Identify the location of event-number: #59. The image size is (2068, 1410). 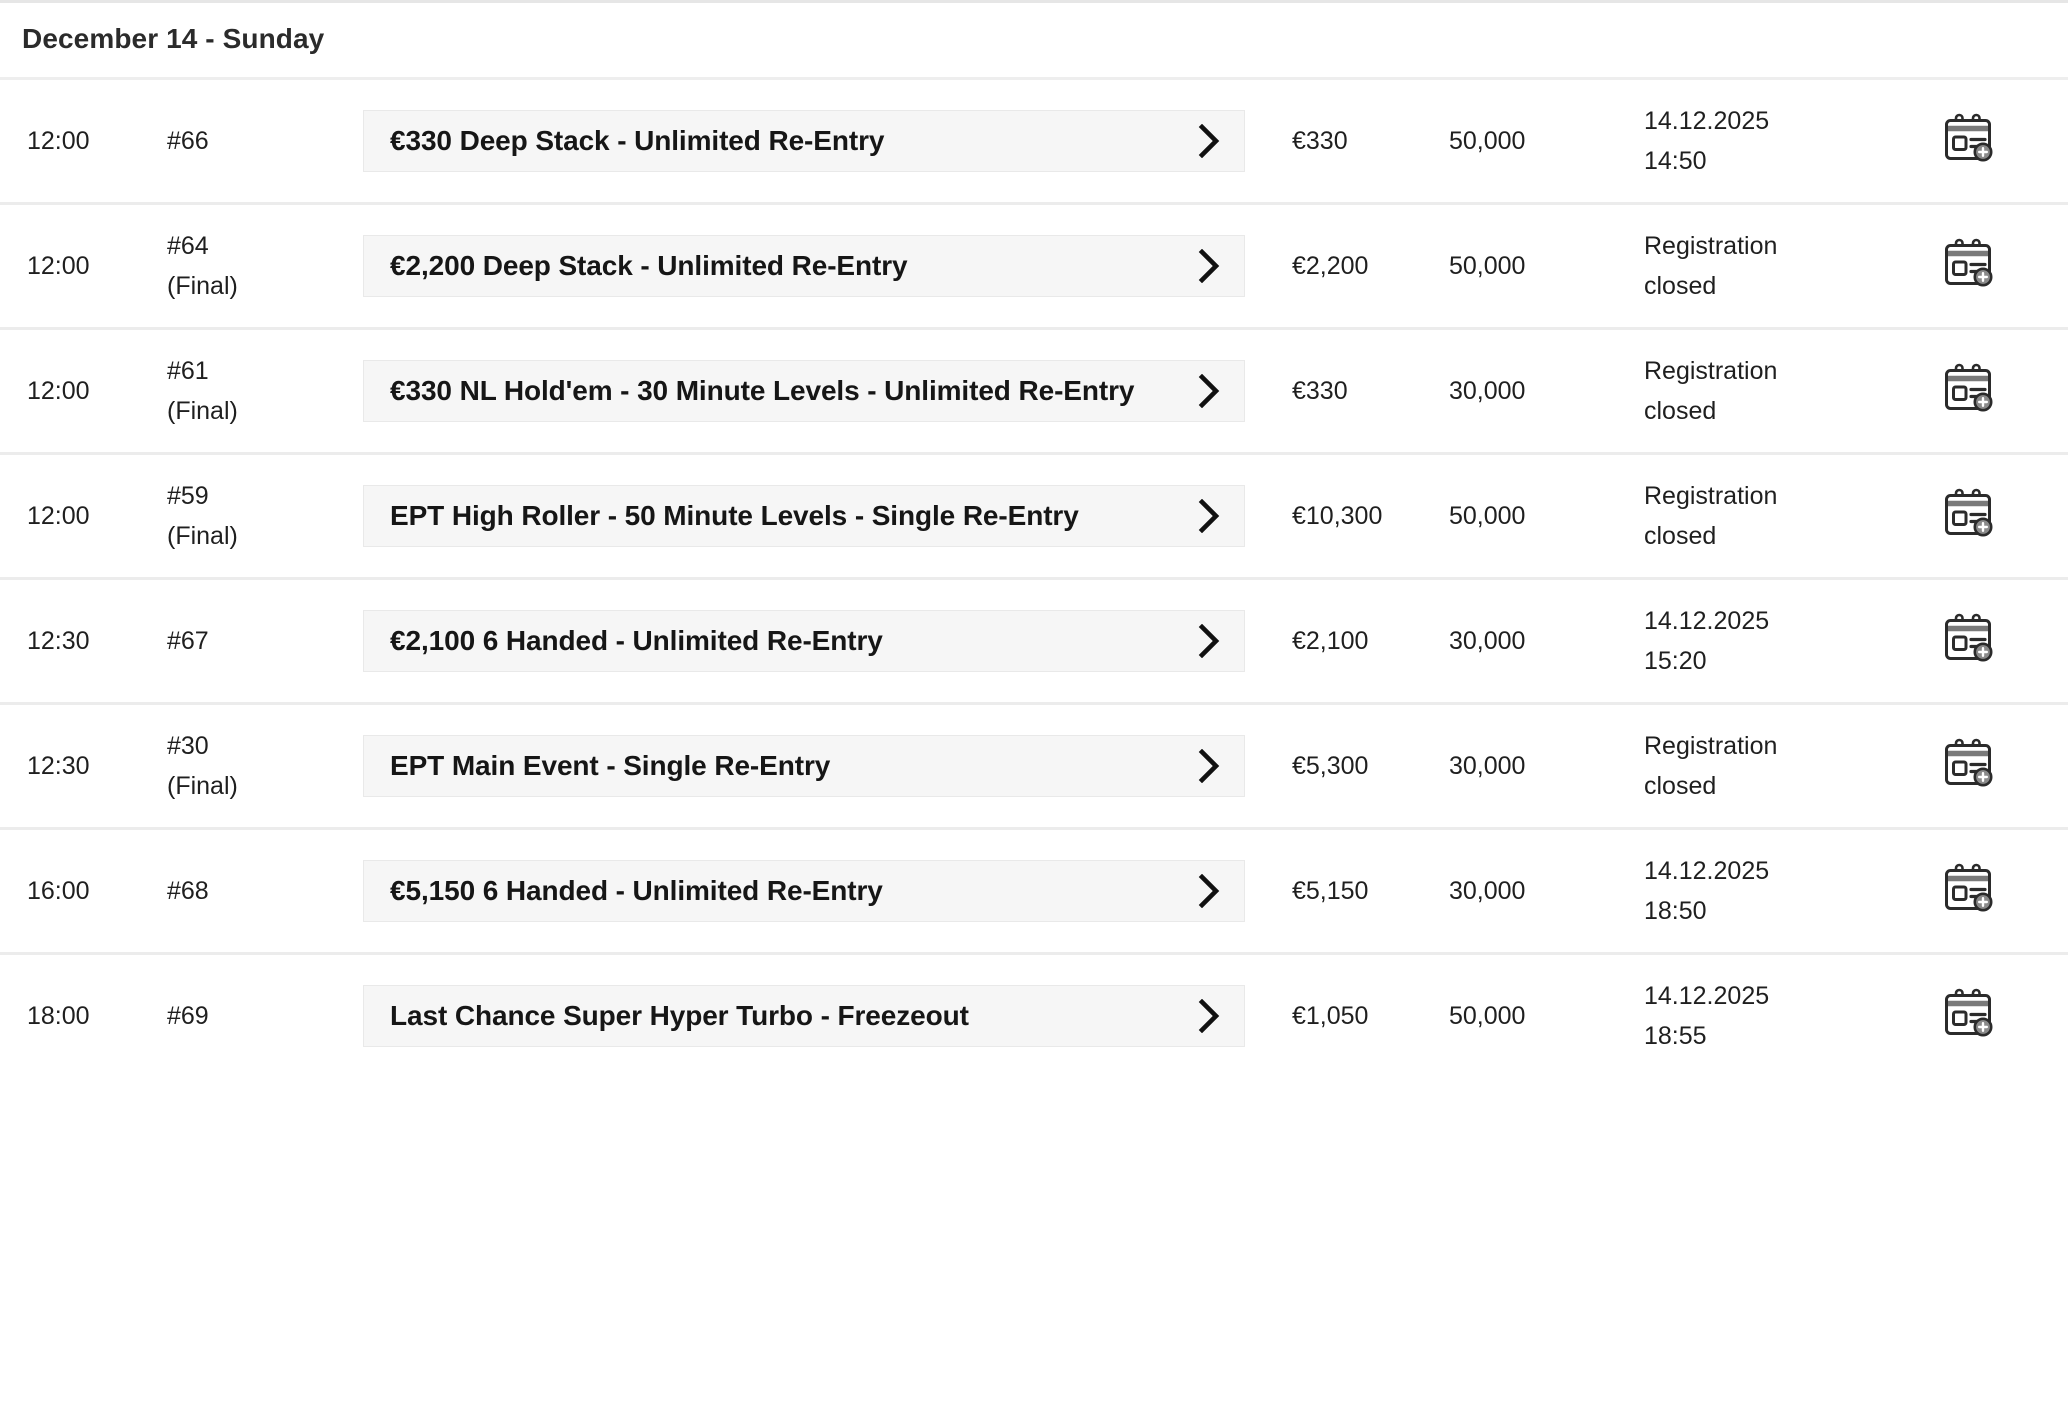
(188, 495).